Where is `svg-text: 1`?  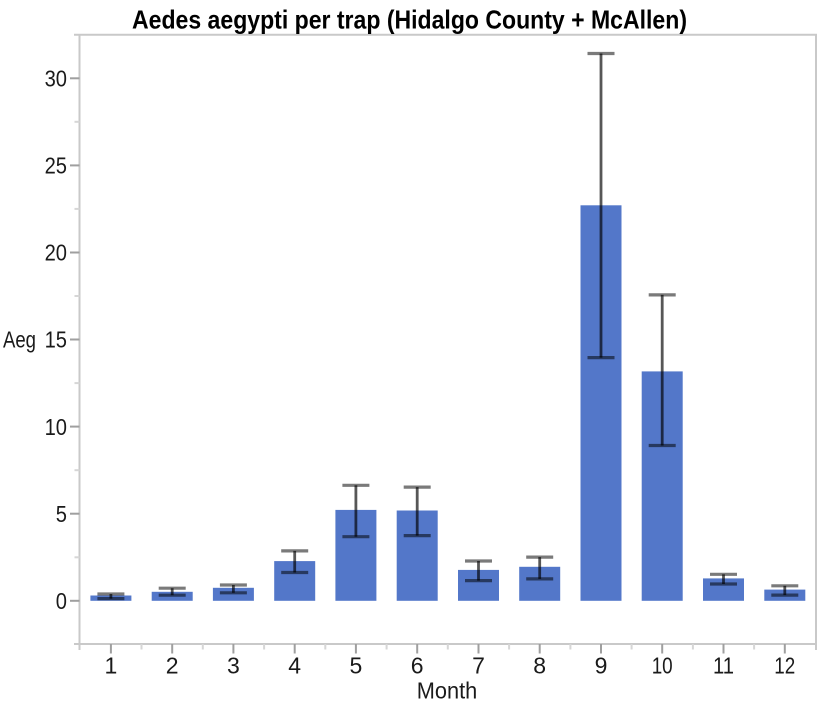 svg-text: 1 is located at coordinates (111, 666).